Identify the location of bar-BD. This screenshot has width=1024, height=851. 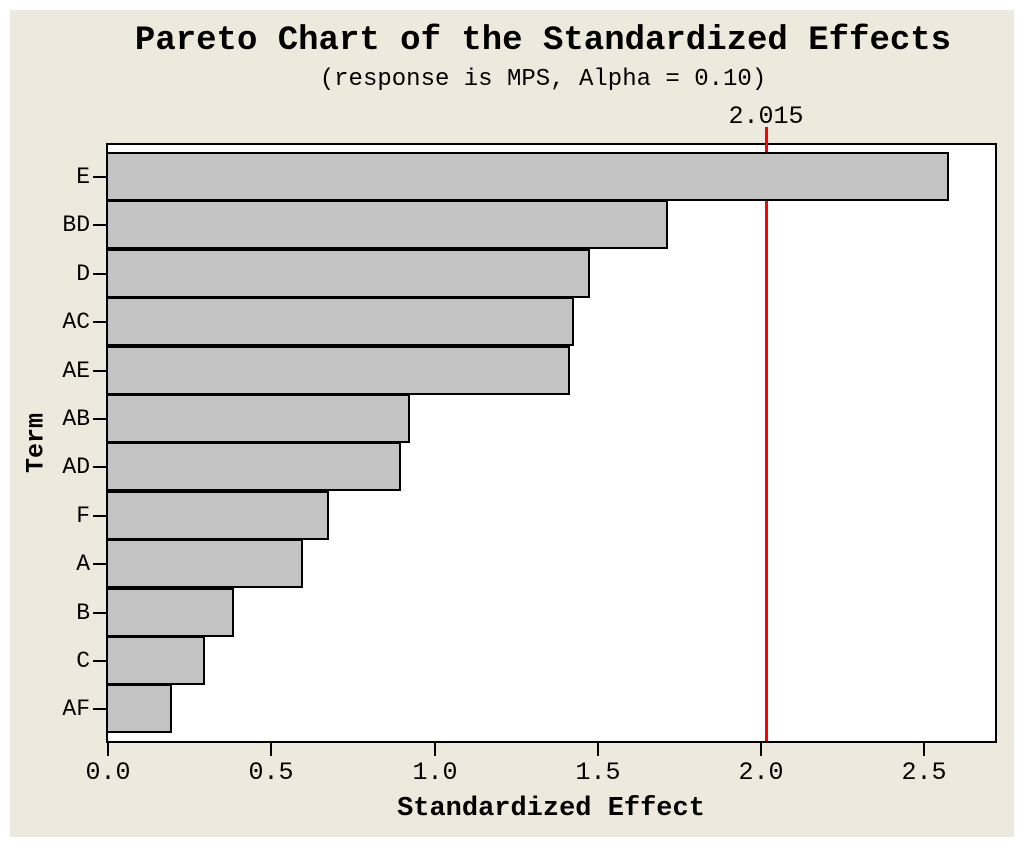
(387, 224).